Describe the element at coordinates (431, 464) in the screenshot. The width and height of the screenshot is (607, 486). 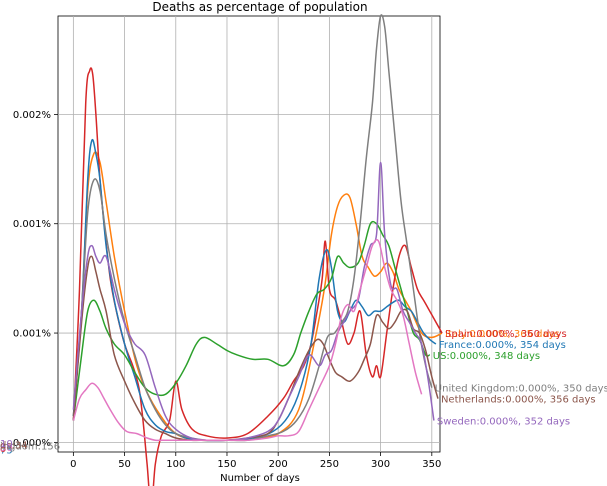
I see `x-tick-label: 350` at that location.